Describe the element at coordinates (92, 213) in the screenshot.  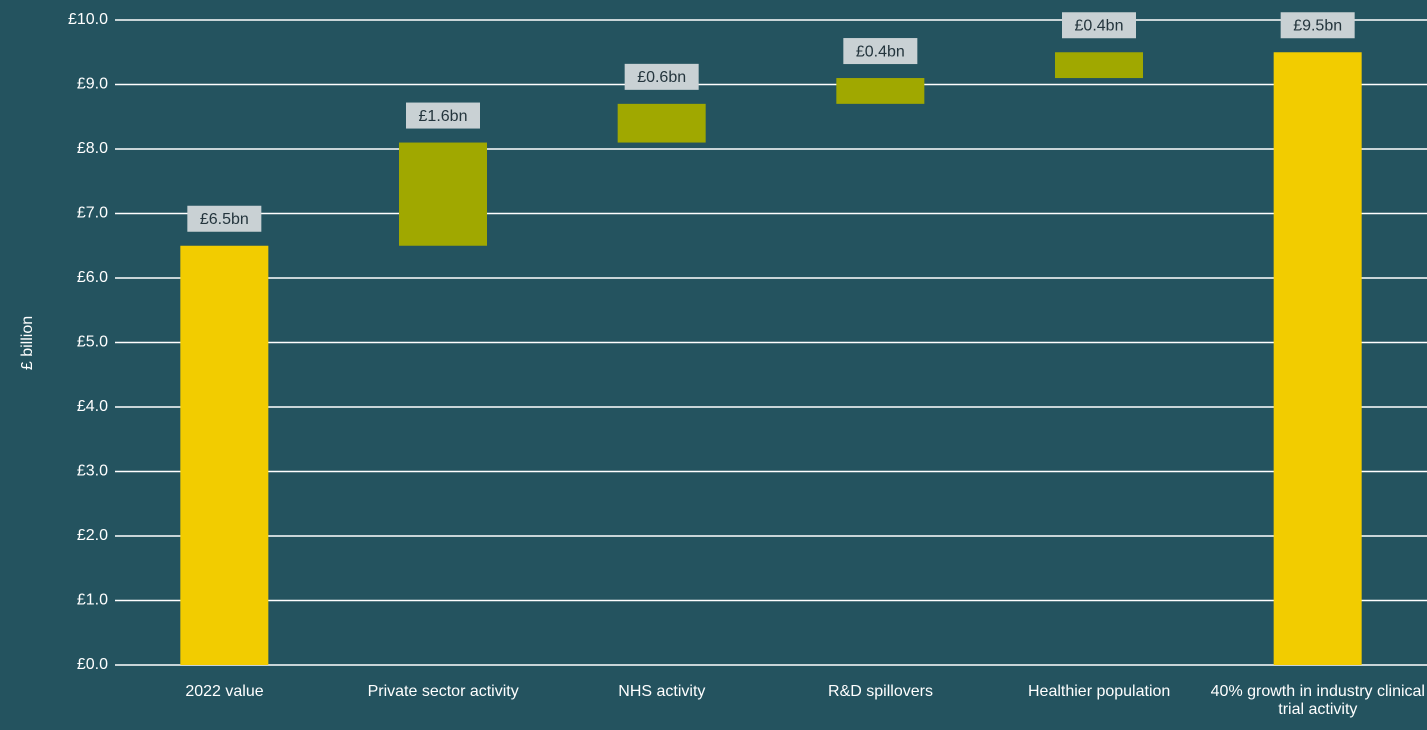
I see `y-tick-label: £7.0` at that location.